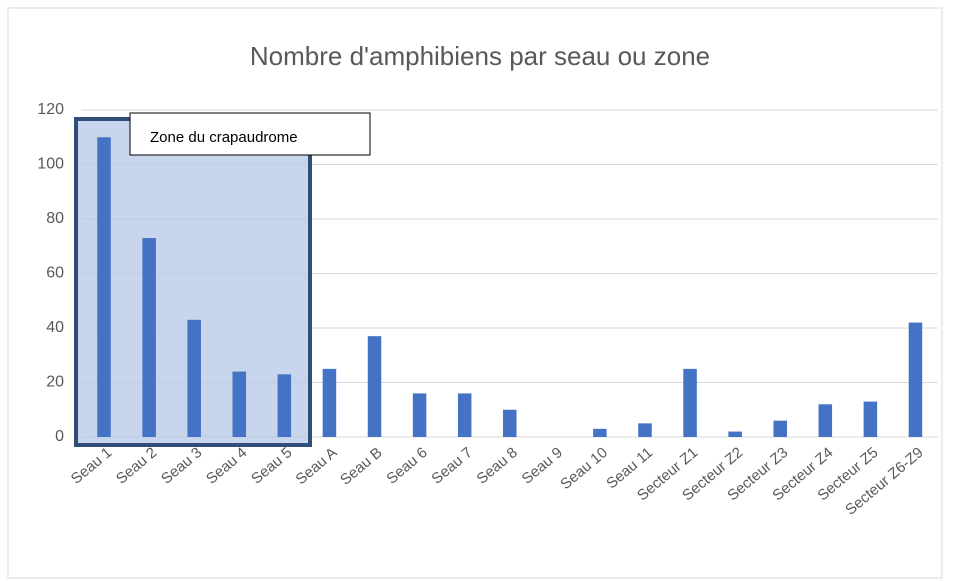  What do you see at coordinates (480, 56) in the screenshot?
I see `chart-title: Nombre d'amphibiens par seau ou zone` at bounding box center [480, 56].